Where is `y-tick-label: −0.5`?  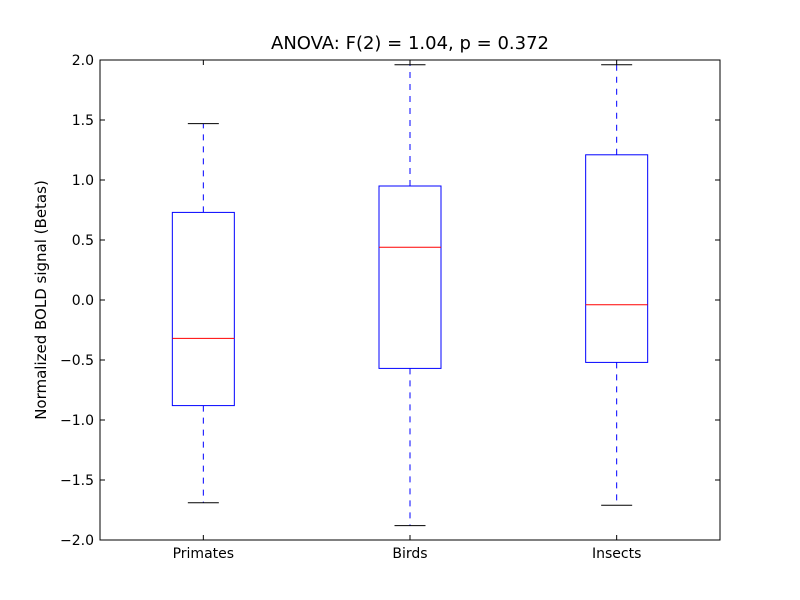 y-tick-label: −0.5 is located at coordinates (77, 361).